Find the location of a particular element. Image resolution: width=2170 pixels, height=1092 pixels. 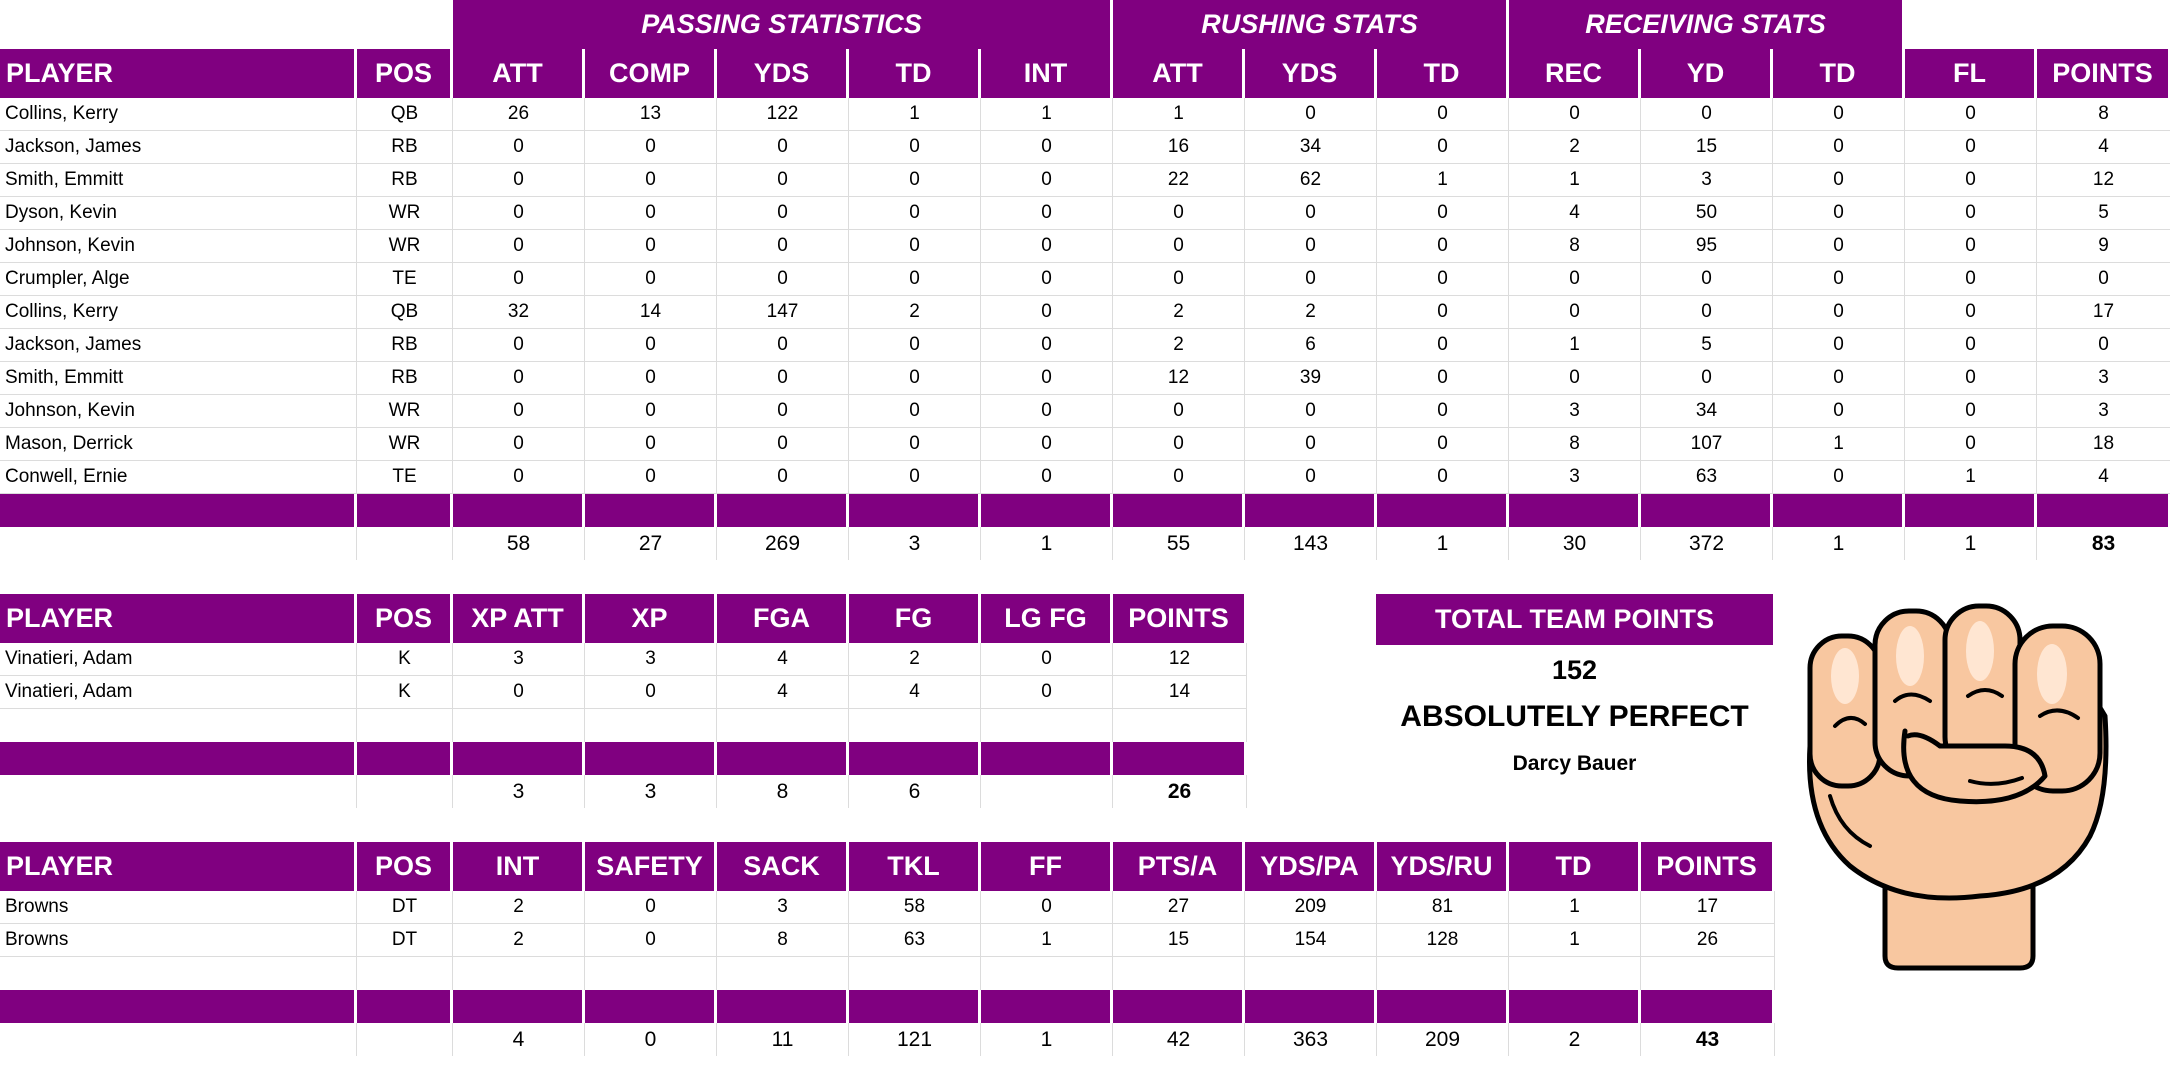

player-name-cell: Smith, Emmitt is located at coordinates (178, 378).